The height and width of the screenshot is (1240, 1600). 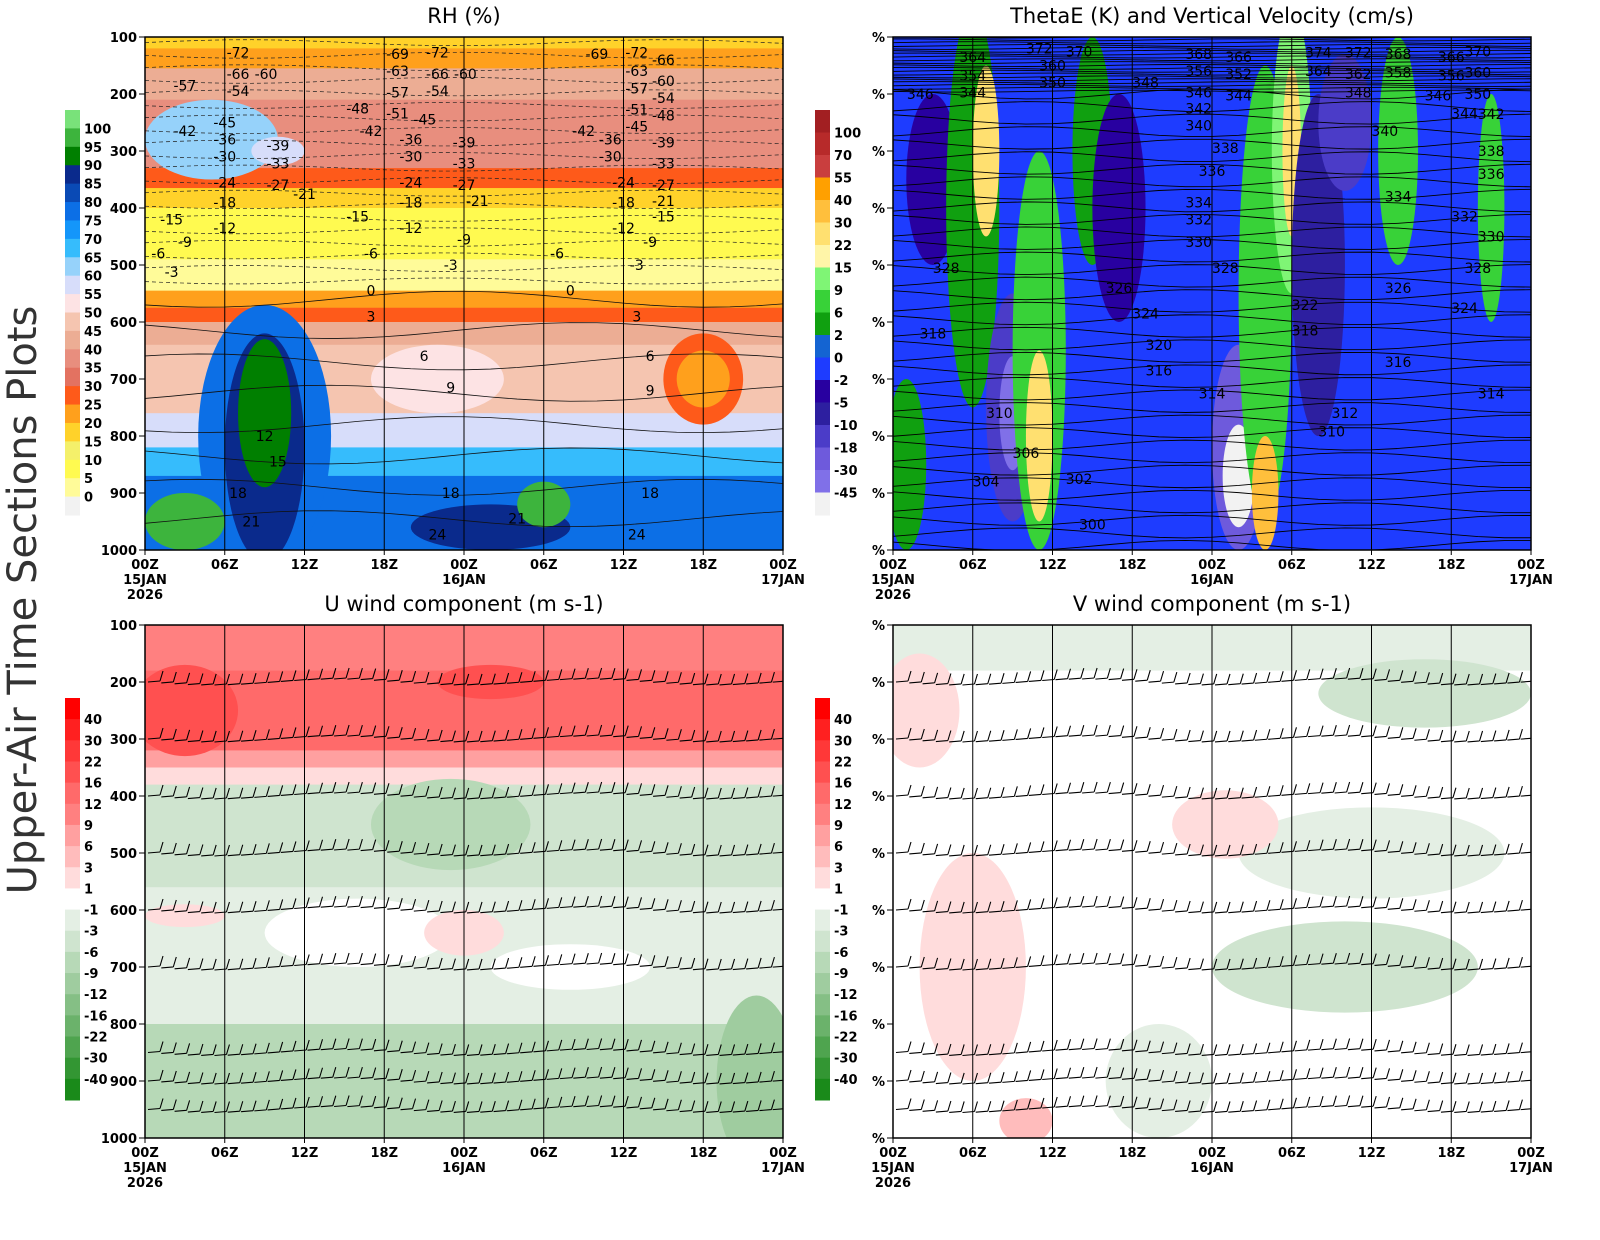 I want to click on colorbar-label: 40, so click(x=93, y=350).